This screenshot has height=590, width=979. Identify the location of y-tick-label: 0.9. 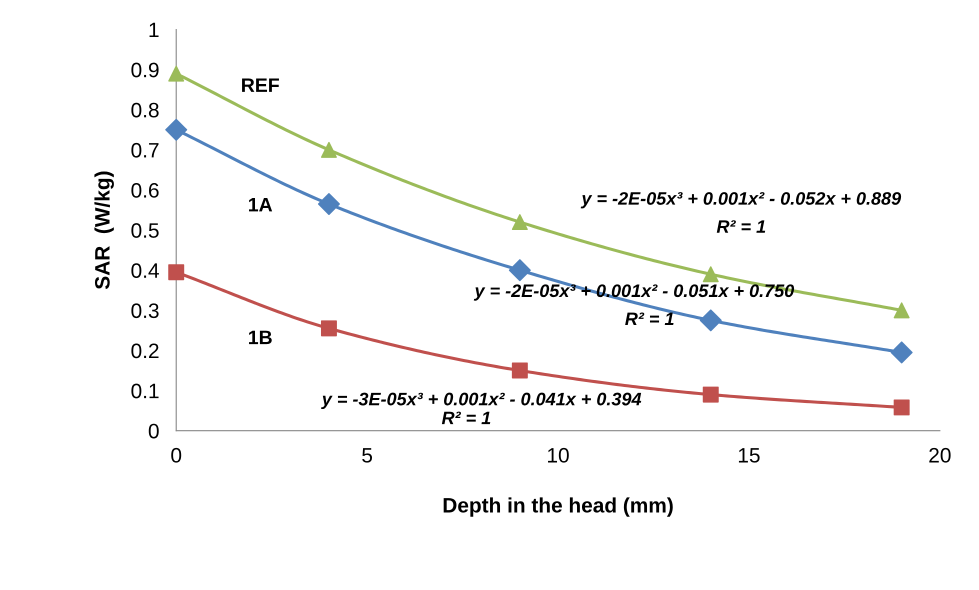
(145, 70).